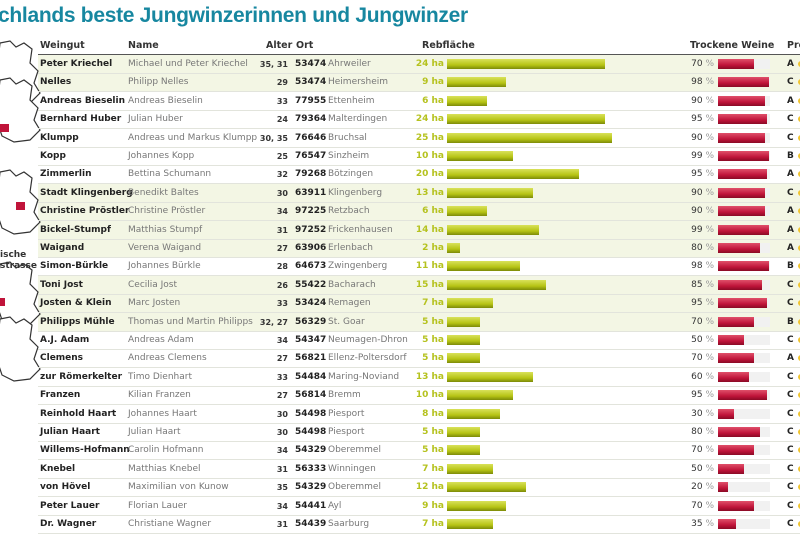 The width and height of the screenshot is (800, 534). I want to click on postal-code: 54484, so click(311, 376).